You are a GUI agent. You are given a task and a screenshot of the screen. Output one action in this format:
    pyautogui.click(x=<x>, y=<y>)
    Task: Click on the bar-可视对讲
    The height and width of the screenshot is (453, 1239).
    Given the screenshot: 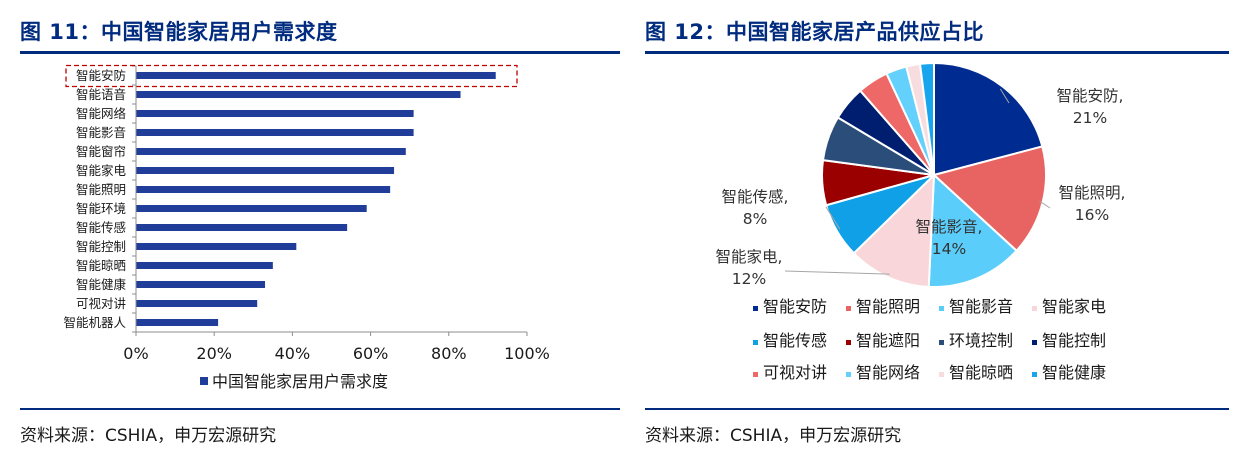 What is the action you would take?
    pyautogui.click(x=197, y=303)
    